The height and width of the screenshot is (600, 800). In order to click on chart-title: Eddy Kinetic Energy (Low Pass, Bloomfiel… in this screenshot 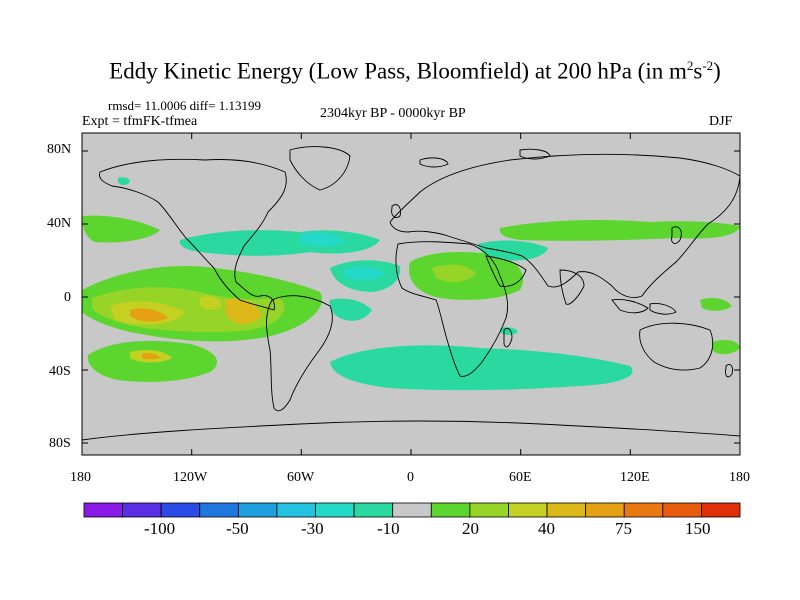, I will do `click(415, 71)`.